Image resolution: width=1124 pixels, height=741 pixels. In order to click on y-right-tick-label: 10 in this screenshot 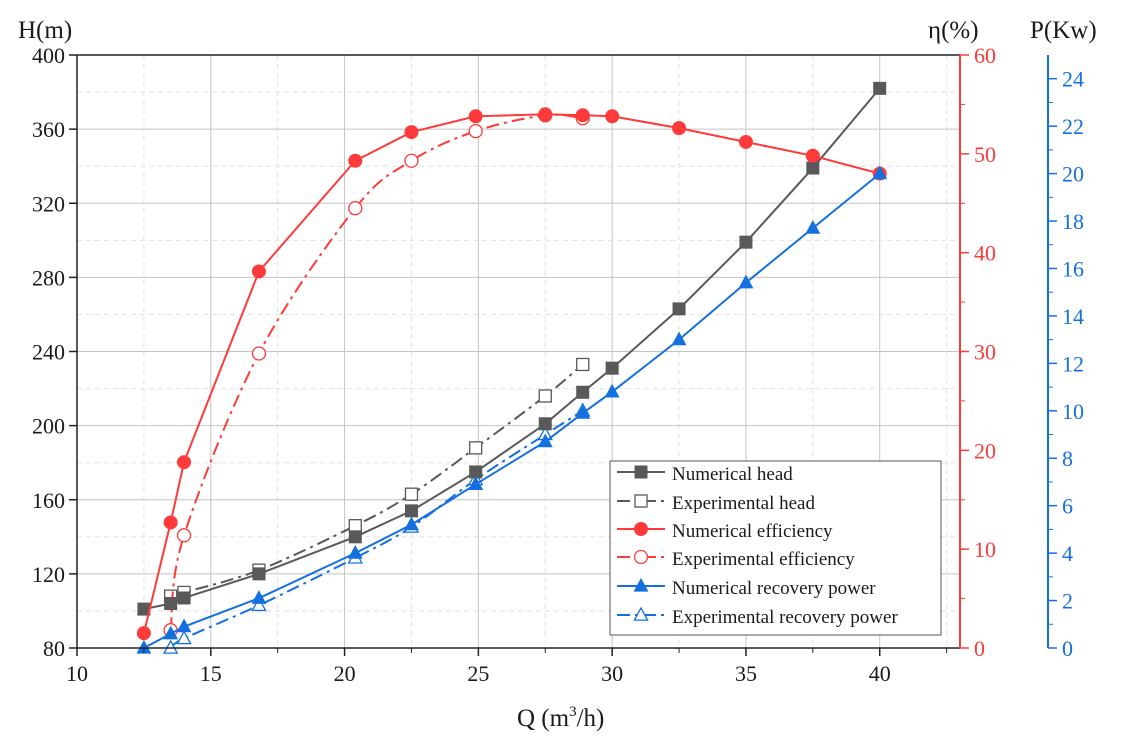, I will do `click(1073, 411)`.